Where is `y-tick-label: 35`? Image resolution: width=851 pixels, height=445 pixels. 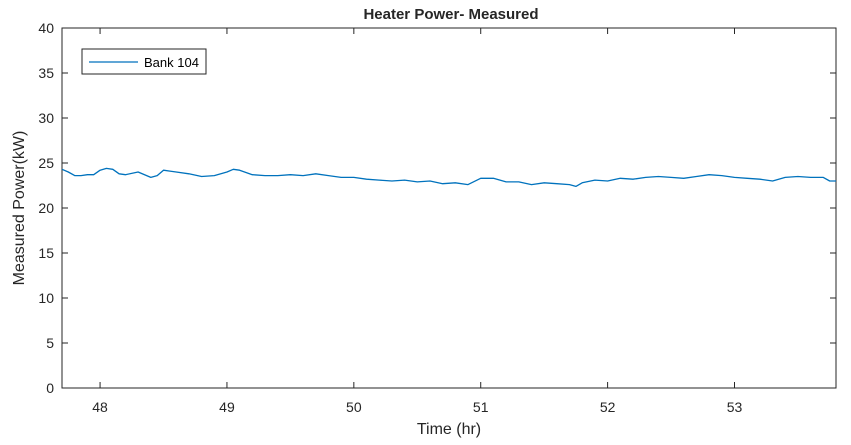
y-tick-label: 35 is located at coordinates (46, 73).